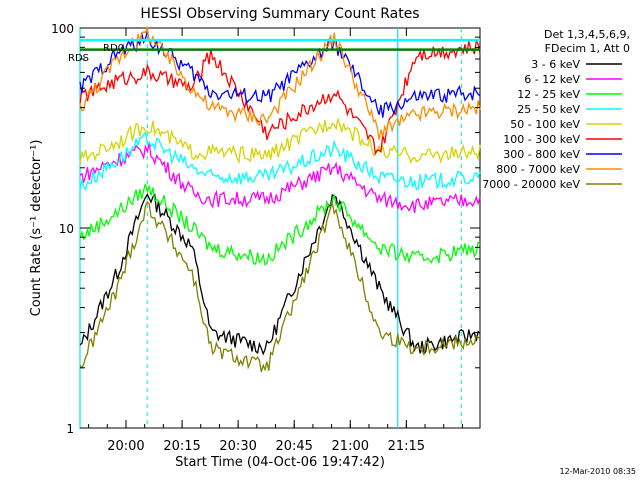 Image resolution: width=640 pixels, height=480 pixels. Describe the element at coordinates (36, 228) in the screenshot. I see `y-axis-label: Count Rate (s⁻¹ detector⁻¹)` at that location.